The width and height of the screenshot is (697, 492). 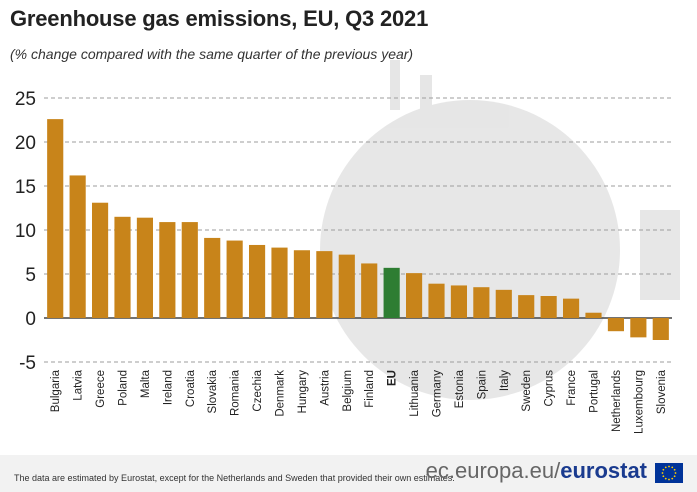 I want to click on y-tick-label: 10, so click(x=25, y=231).